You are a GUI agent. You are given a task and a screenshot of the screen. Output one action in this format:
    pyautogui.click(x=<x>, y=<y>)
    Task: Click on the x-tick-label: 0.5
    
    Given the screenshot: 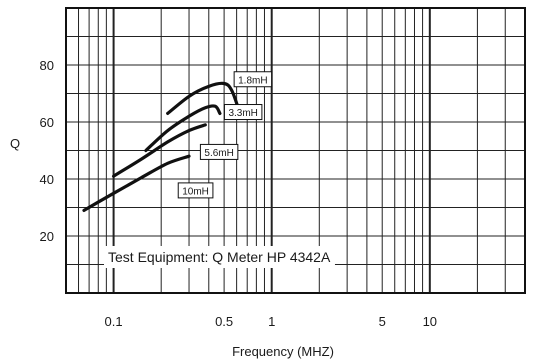 What is the action you would take?
    pyautogui.click(x=224, y=321)
    